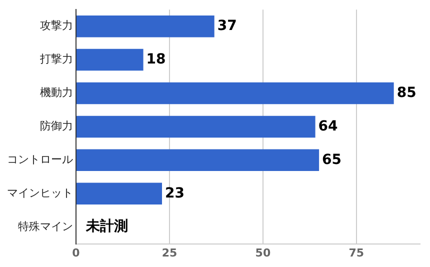 This screenshot has width=430, height=267. What do you see at coordinates (227, 26) in the screenshot?
I see `data-label: 37` at bounding box center [227, 26].